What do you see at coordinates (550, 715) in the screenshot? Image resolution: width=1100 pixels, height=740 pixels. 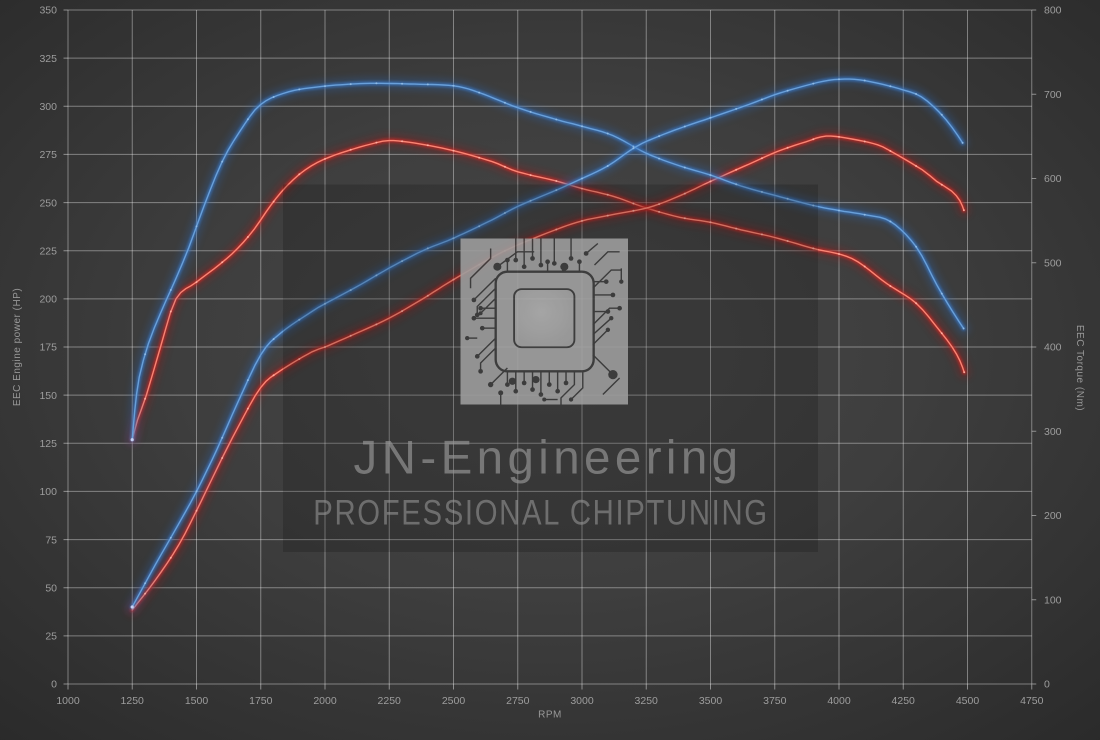 I see `svg-text: RPM` at bounding box center [550, 715].